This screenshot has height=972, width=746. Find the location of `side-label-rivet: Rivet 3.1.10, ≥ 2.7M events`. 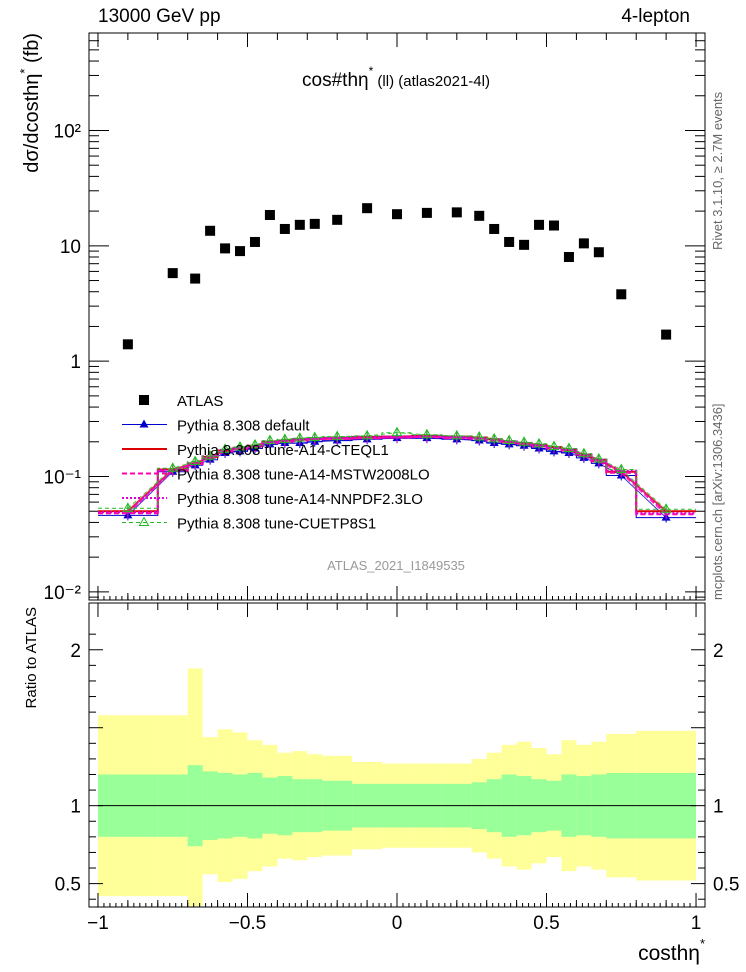

side-label-rivet: Rivet 3.1.10, ≥ 2.7M events is located at coordinates (717, 170).